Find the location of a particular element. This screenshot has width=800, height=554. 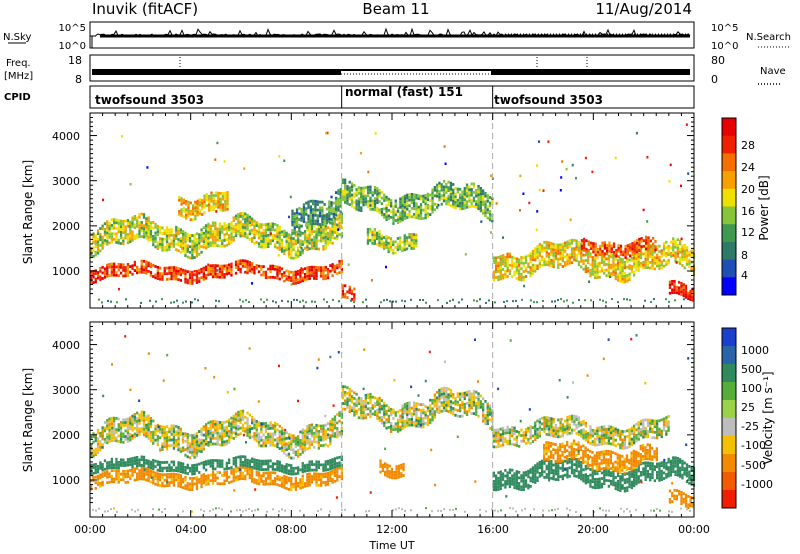

beam-title: Beam 11 is located at coordinates (395, 9).